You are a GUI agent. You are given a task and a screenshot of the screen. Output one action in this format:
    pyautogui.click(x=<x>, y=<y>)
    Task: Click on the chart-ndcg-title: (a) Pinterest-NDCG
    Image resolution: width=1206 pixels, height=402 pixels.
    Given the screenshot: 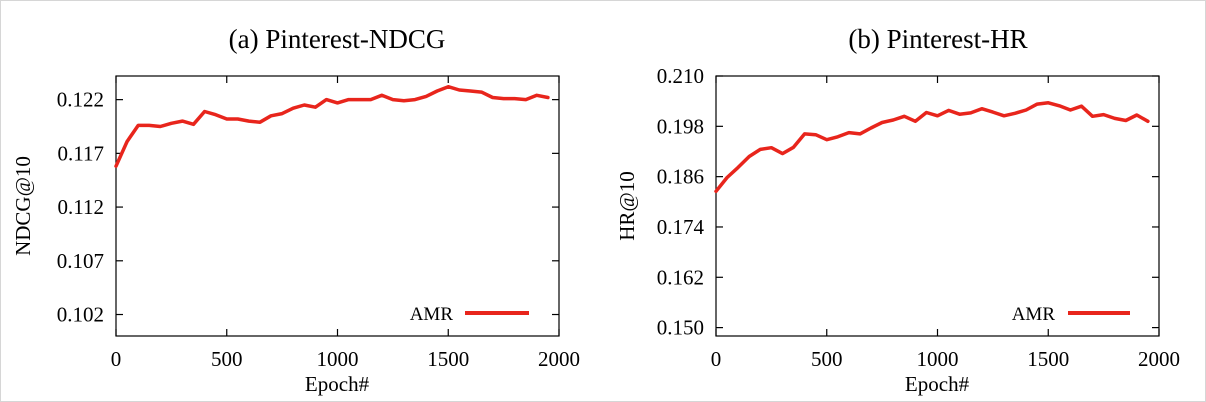 What is the action you would take?
    pyautogui.click(x=337, y=39)
    